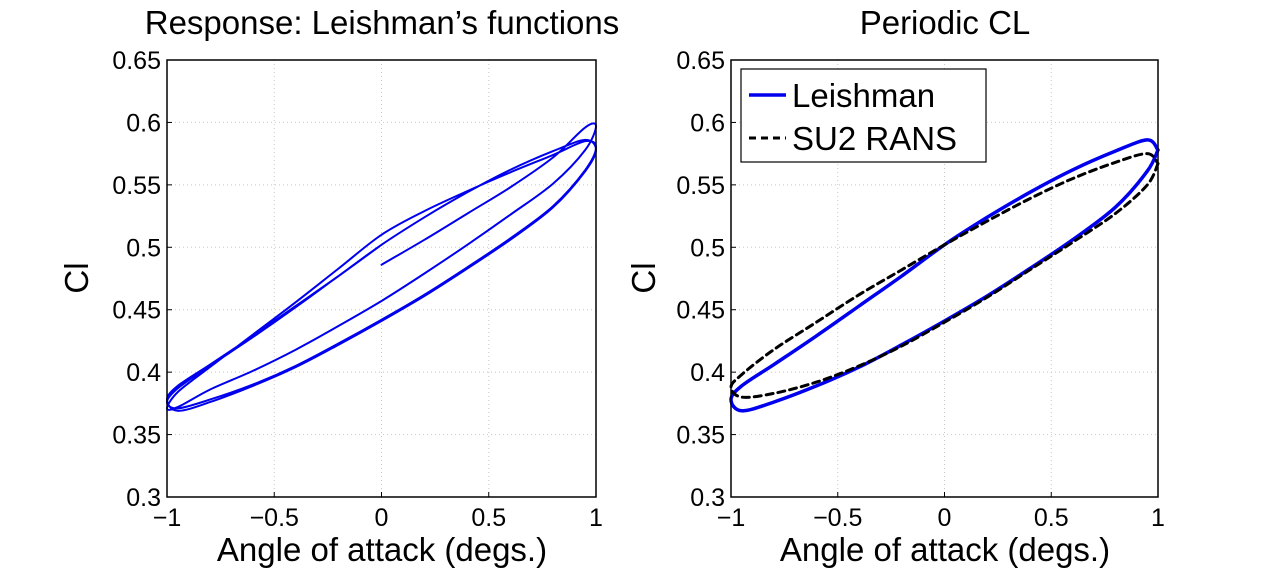  I want to click on chart-title: Response: Leishman’s functions, so click(382, 22).